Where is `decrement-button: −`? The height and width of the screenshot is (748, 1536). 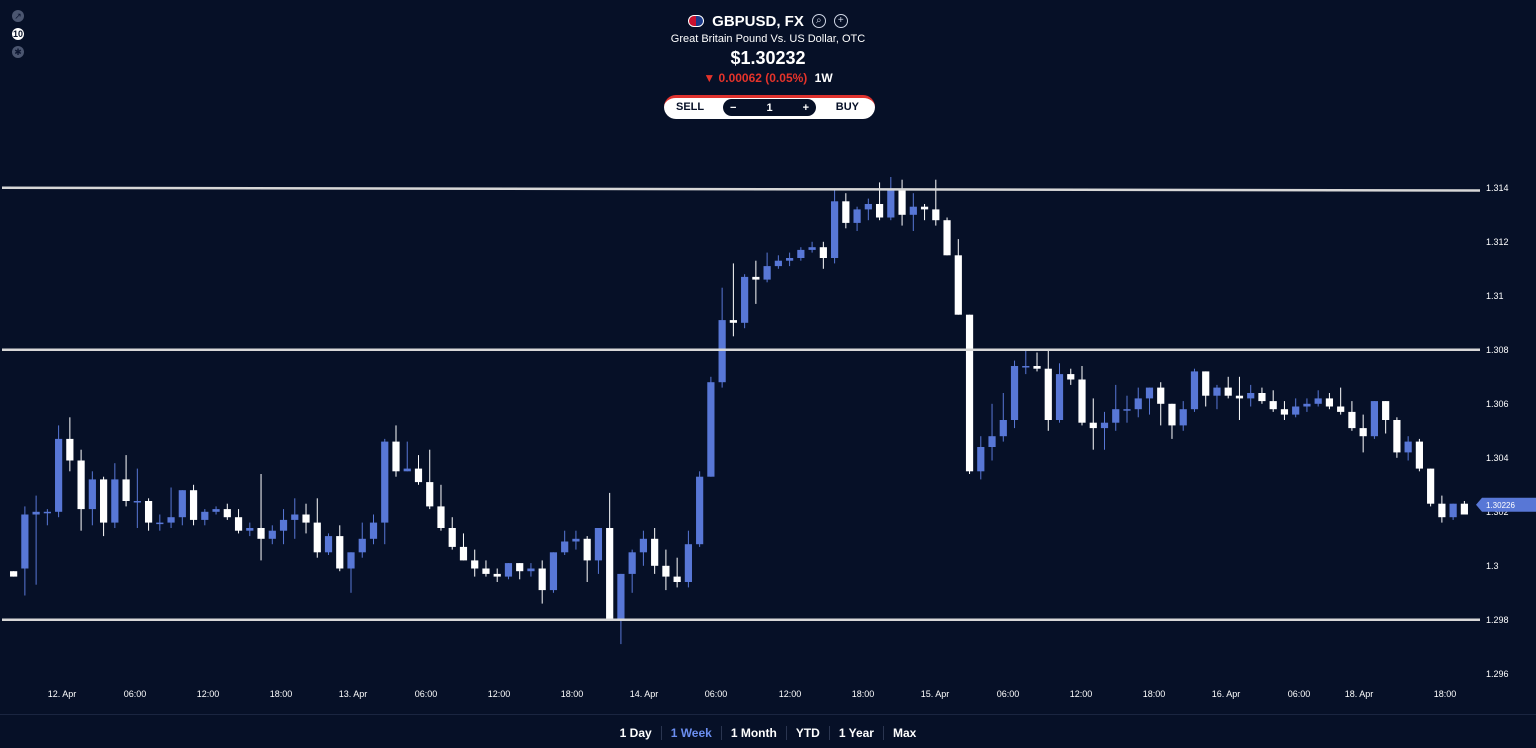 decrement-button: − is located at coordinates (733, 107).